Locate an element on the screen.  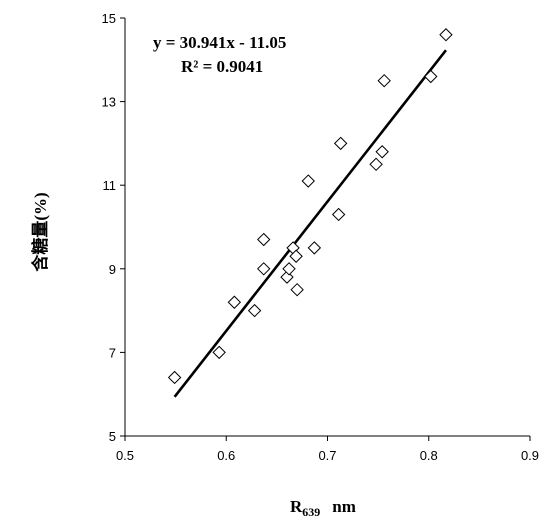
y-tick-label: 5 is located at coordinates (112, 436).